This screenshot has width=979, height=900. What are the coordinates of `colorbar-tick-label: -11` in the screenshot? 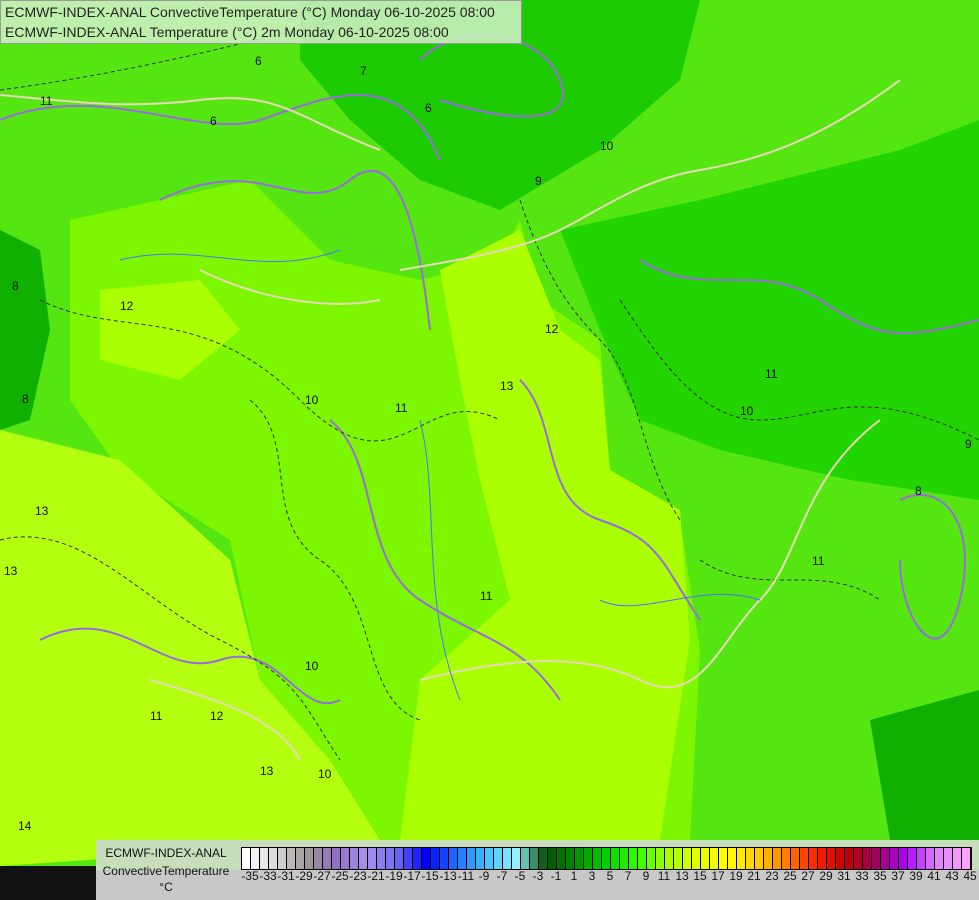 It's located at (466, 876).